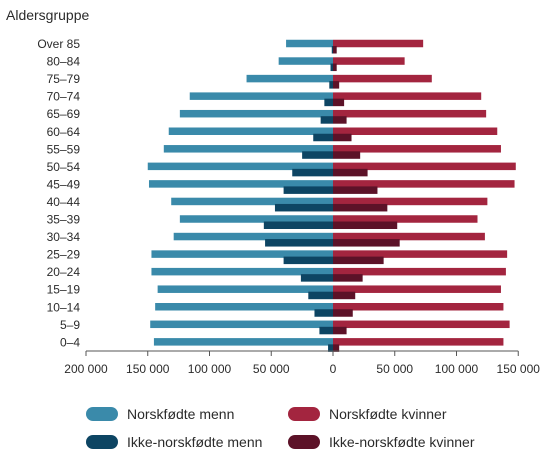 The width and height of the screenshot is (550, 463). I want to click on legend-label-norskfødte-menn: Norskfødte menn, so click(180, 414).